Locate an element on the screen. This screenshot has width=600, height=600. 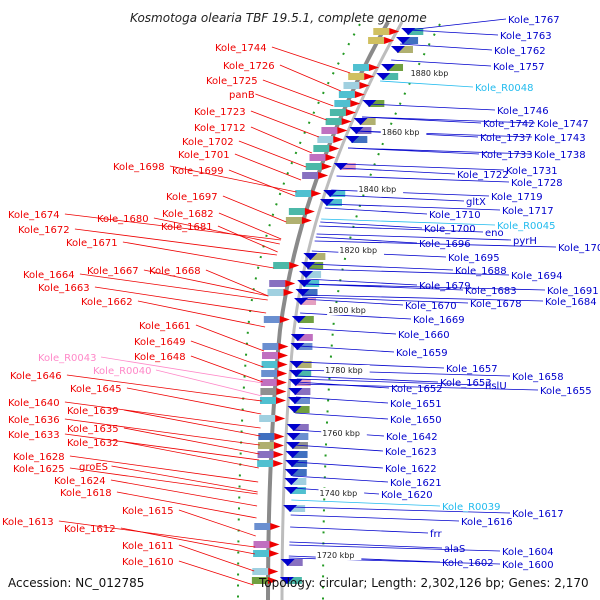
gene-label-kole_1710: Kole_1710 is located at coordinates (455, 215).